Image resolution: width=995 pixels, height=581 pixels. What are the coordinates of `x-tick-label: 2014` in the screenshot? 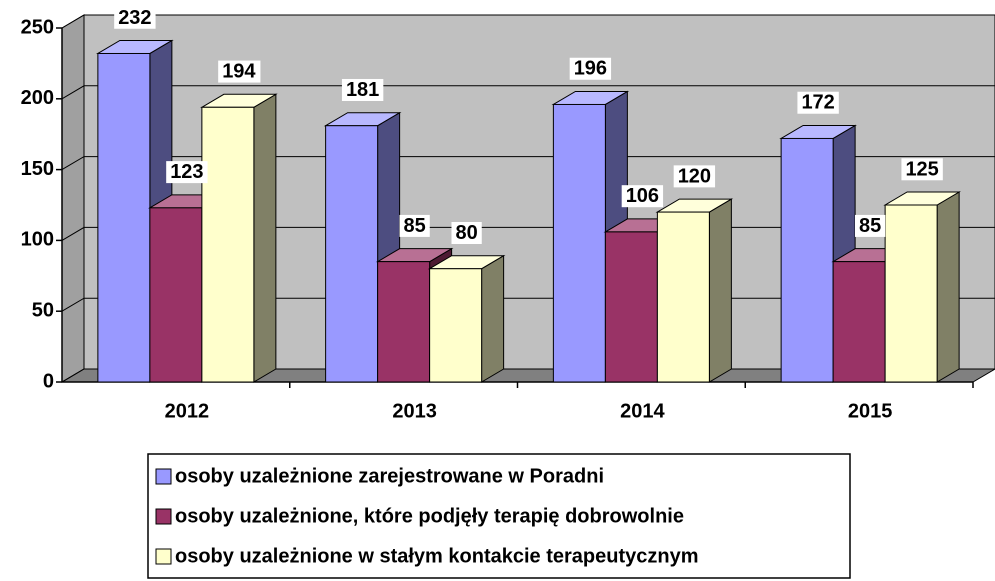 It's located at (642, 411).